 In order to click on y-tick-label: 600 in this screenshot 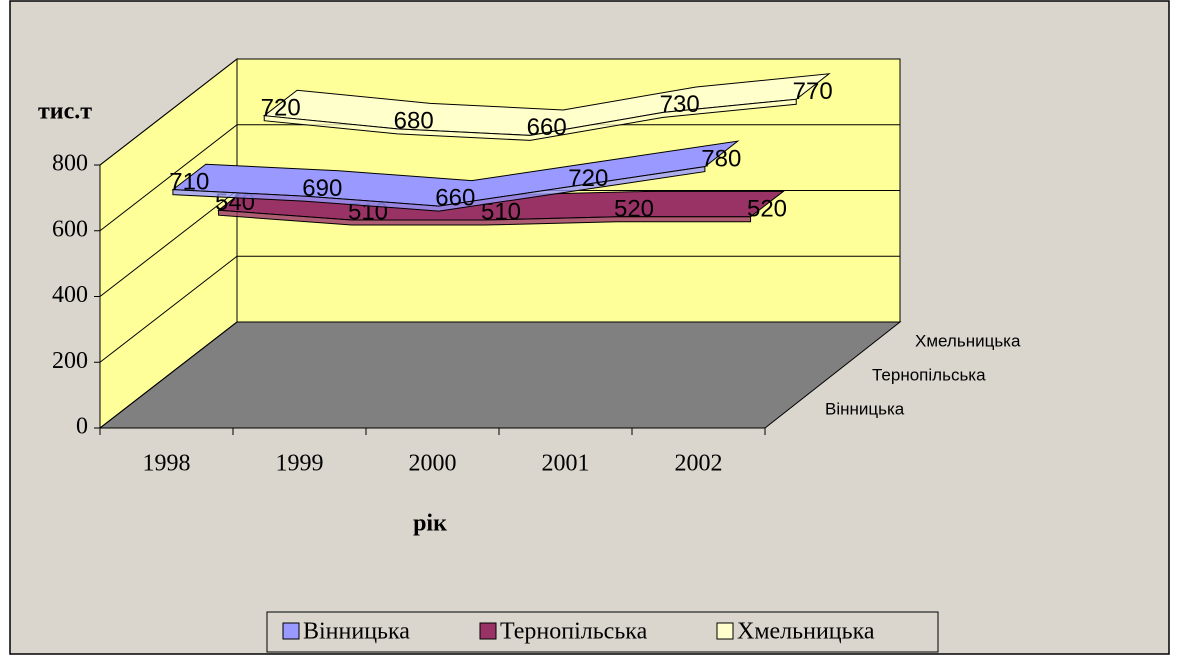, I will do `click(70, 229)`.